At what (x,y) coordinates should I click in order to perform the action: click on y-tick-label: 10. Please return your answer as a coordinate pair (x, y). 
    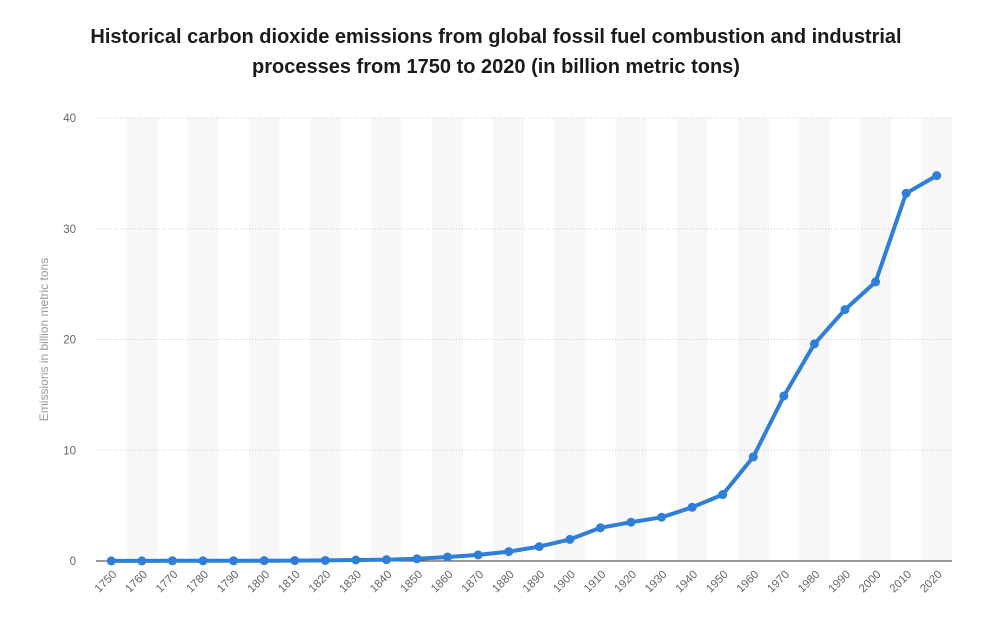
    Looking at the image, I should click on (69, 451).